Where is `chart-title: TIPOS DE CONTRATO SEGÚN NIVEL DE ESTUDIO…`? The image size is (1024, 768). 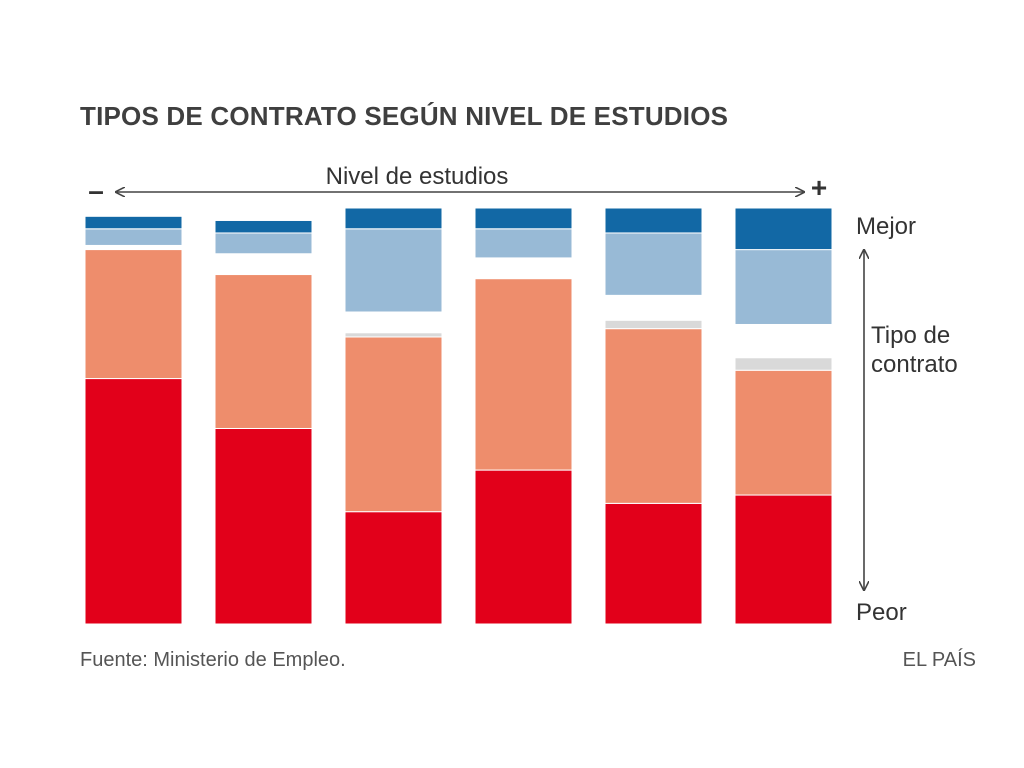 chart-title: TIPOS DE CONTRATO SEGÚN NIVEL DE ESTUDIO… is located at coordinates (404, 116).